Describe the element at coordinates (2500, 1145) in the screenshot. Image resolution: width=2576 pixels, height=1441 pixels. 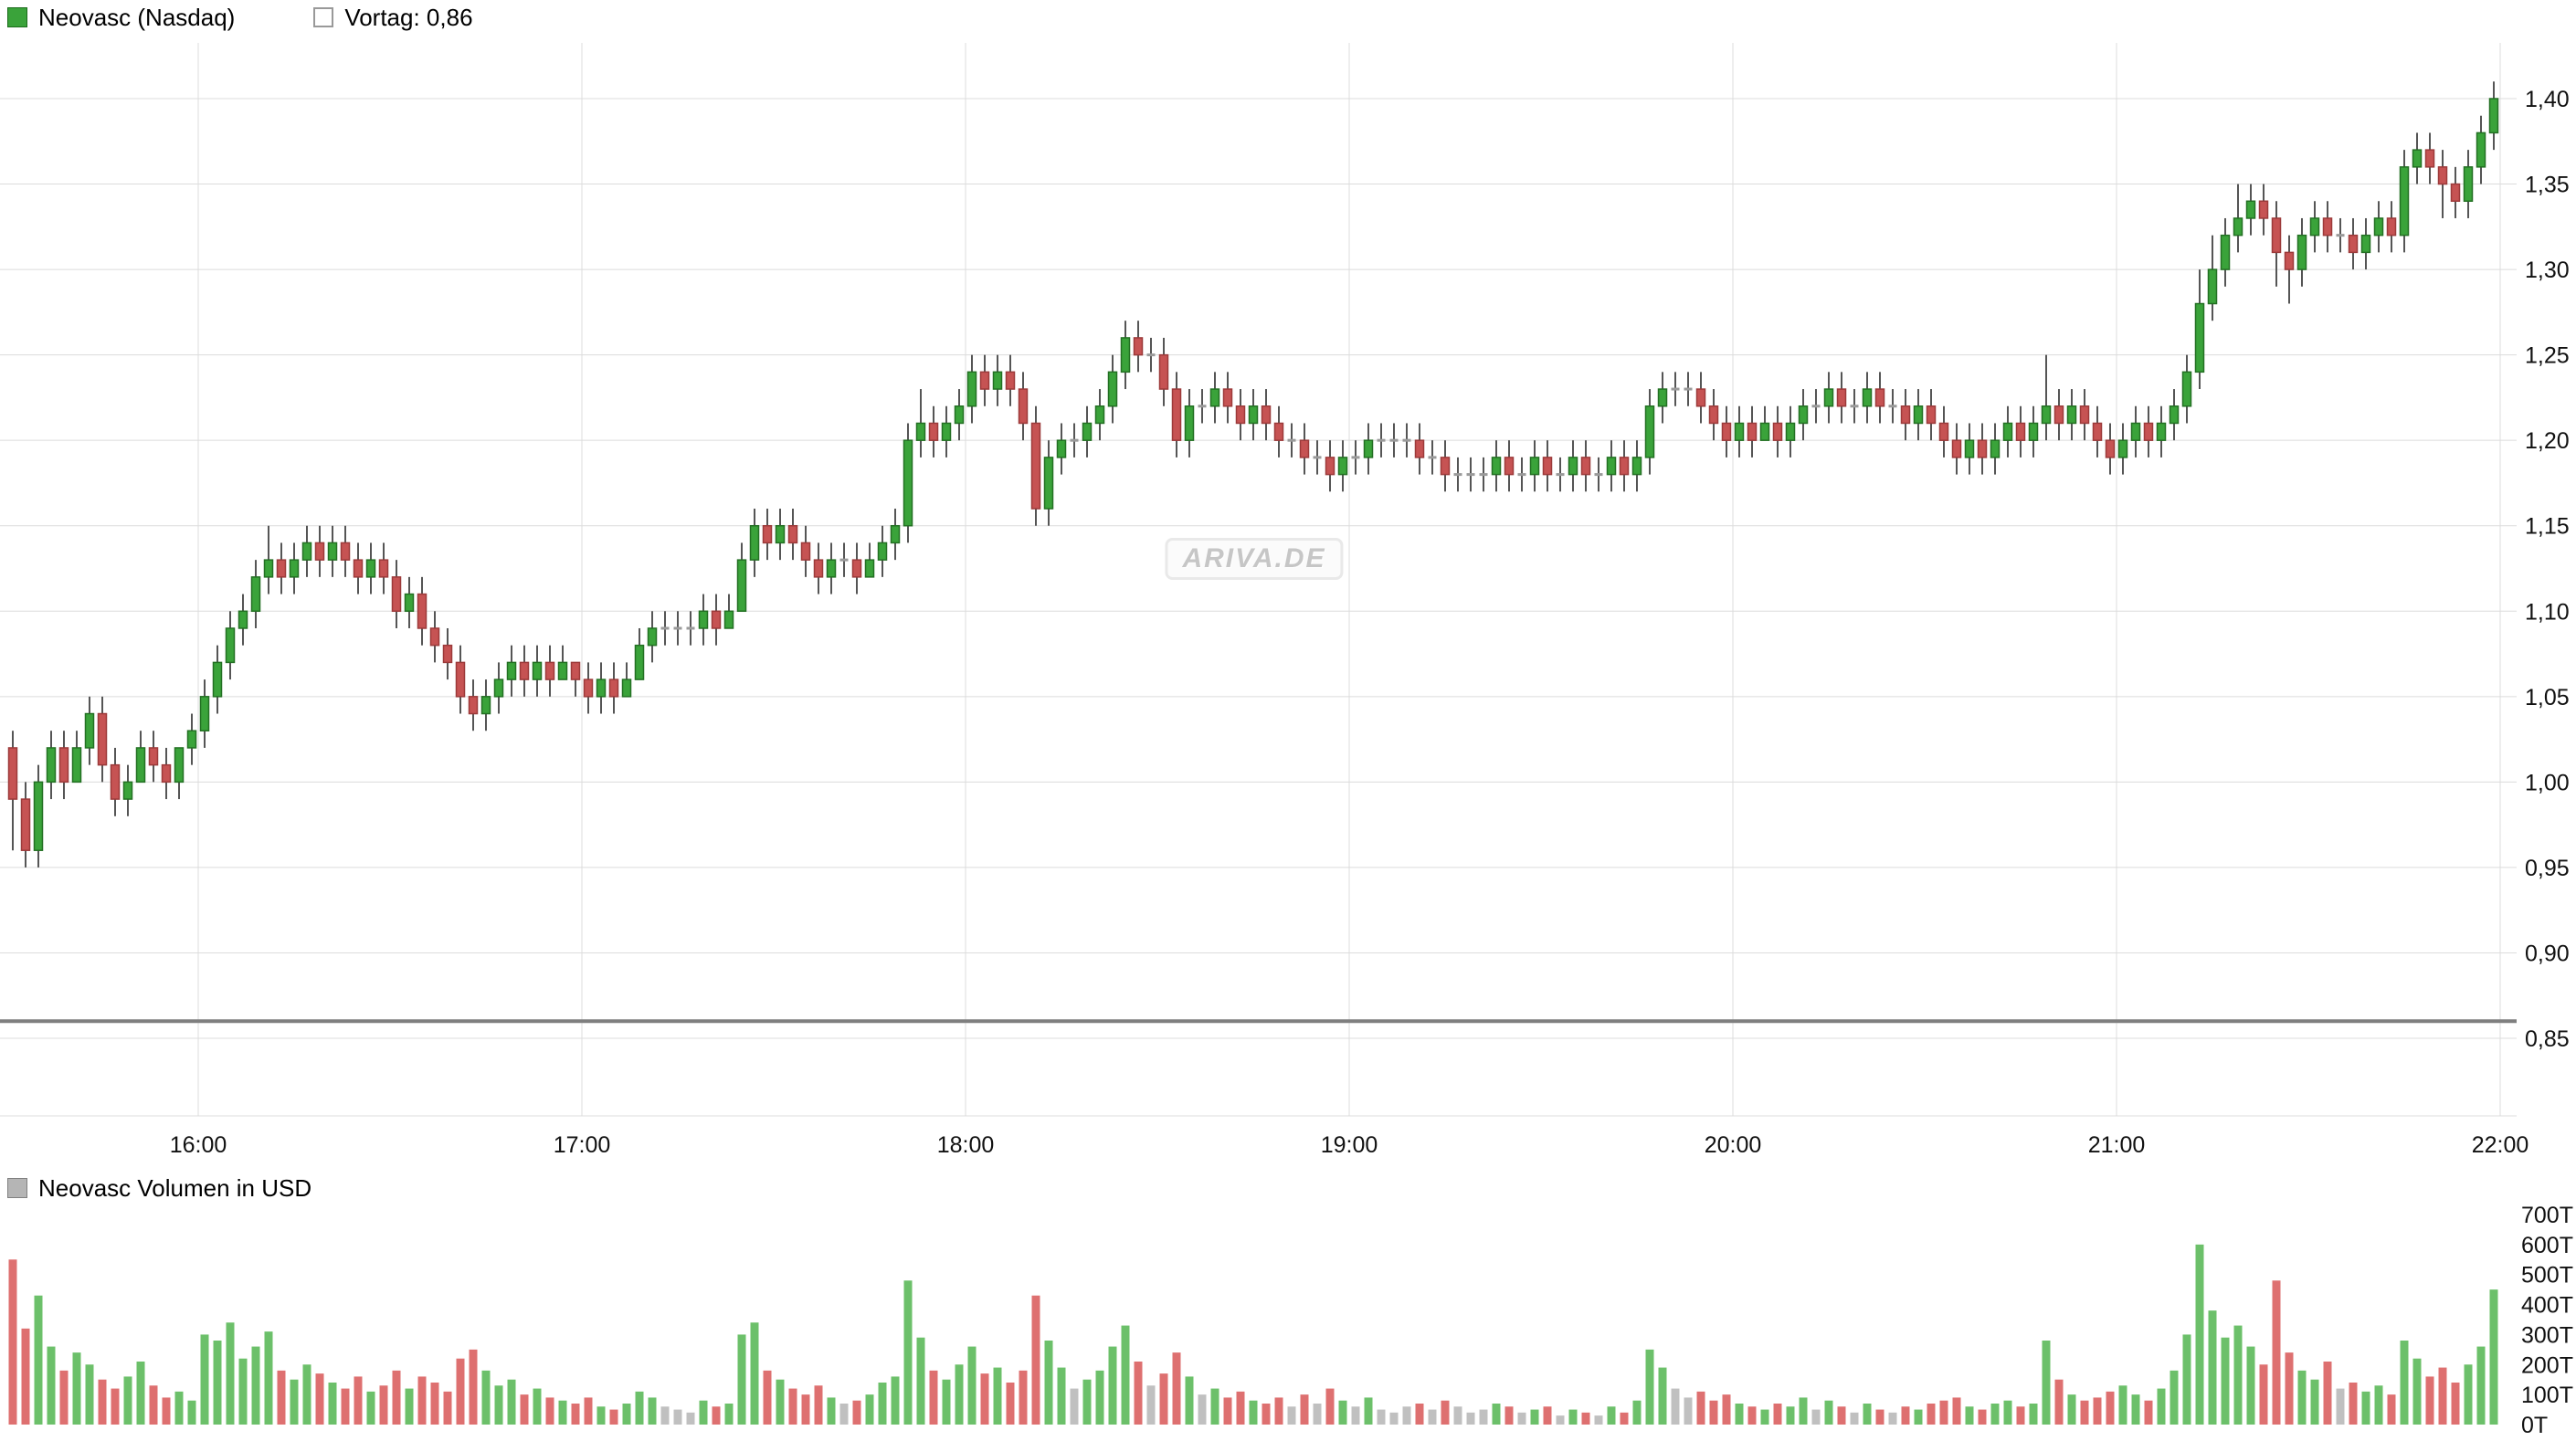
I see `svg-text: 22:00` at that location.